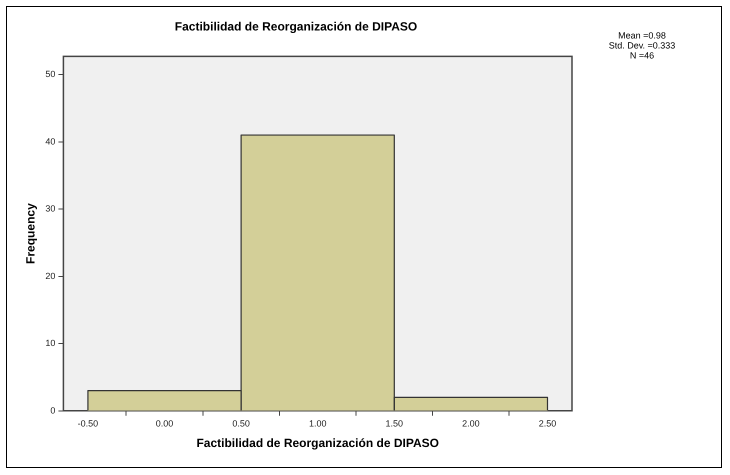  What do you see at coordinates (88, 423) in the screenshot?
I see `x-tick-label: -0.50` at bounding box center [88, 423].